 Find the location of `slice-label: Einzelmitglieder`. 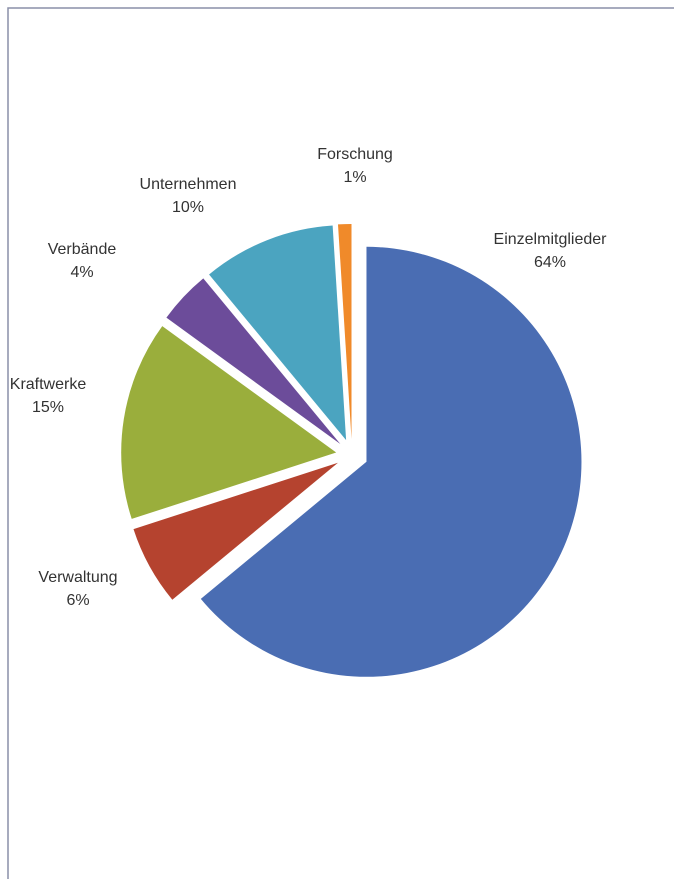

slice-label: Einzelmitglieder is located at coordinates (551, 239).